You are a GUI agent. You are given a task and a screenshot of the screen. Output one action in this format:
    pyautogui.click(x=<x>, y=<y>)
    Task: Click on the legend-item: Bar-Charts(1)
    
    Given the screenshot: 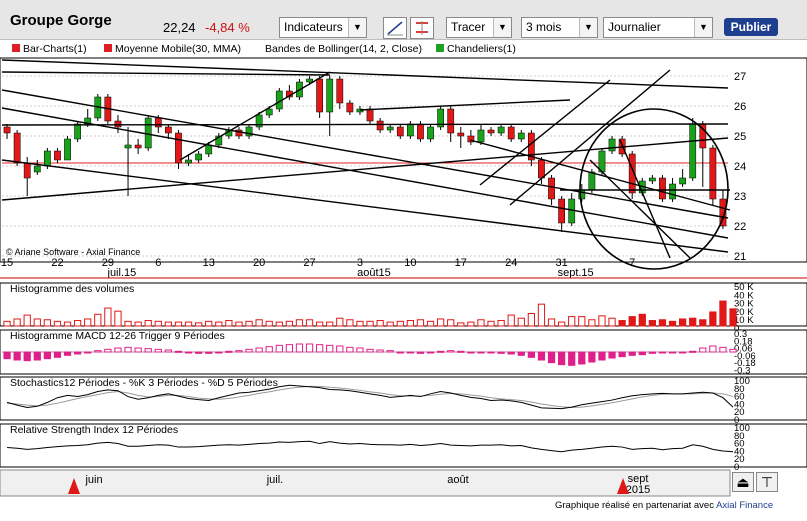 What is the action you would take?
    pyautogui.click(x=49, y=49)
    